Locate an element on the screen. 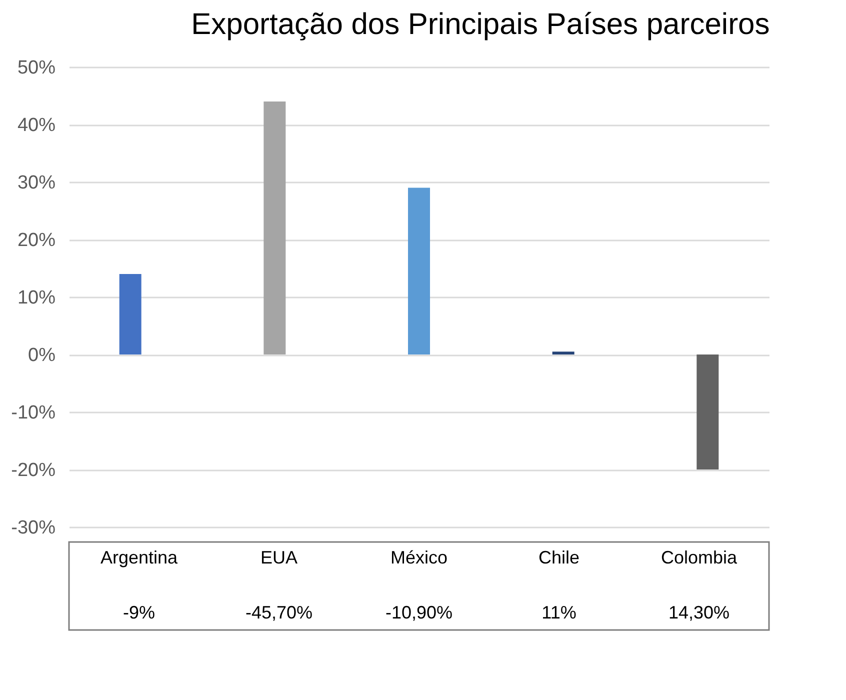 The height and width of the screenshot is (700, 846). x-tick-label: EUA is located at coordinates (279, 558).